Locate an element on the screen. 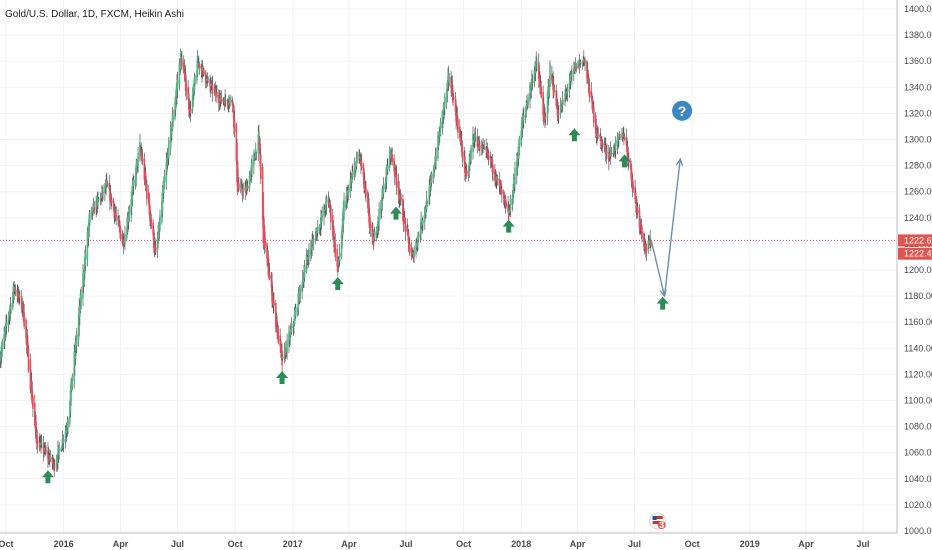 This screenshot has width=932, height=550. question-marker: ? is located at coordinates (682, 110).